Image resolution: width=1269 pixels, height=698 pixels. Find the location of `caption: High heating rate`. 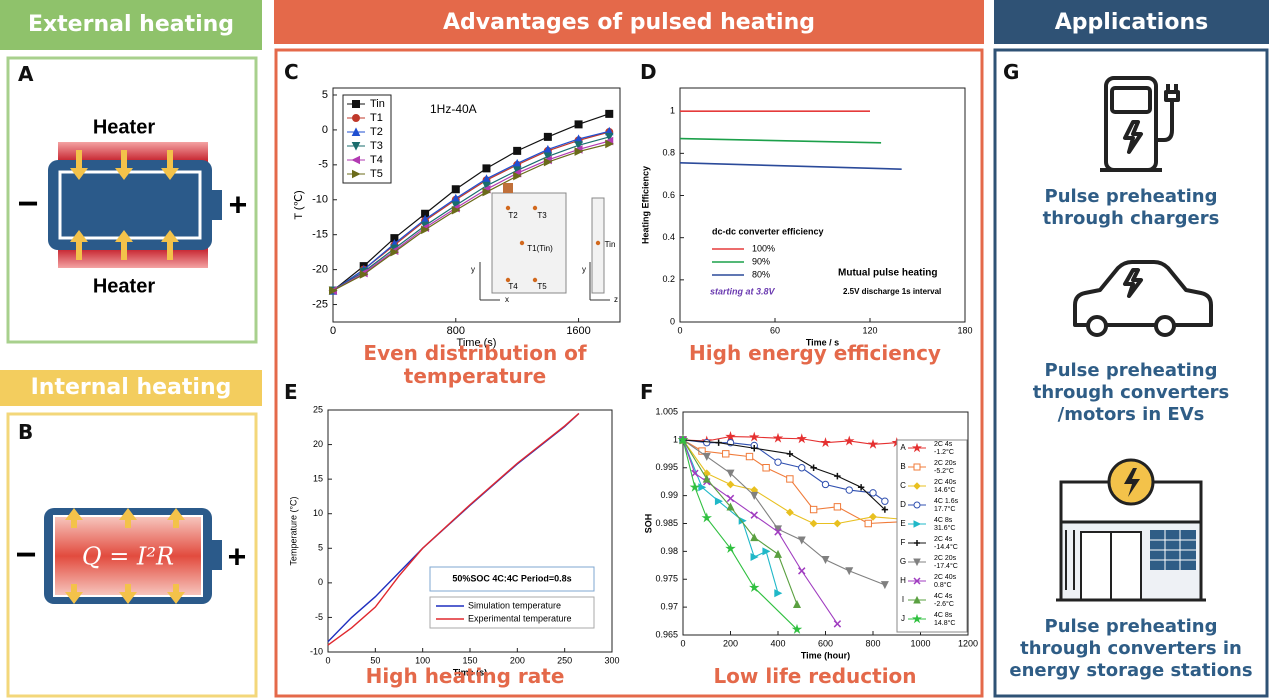

caption: High heating rate is located at coordinates (465, 676).